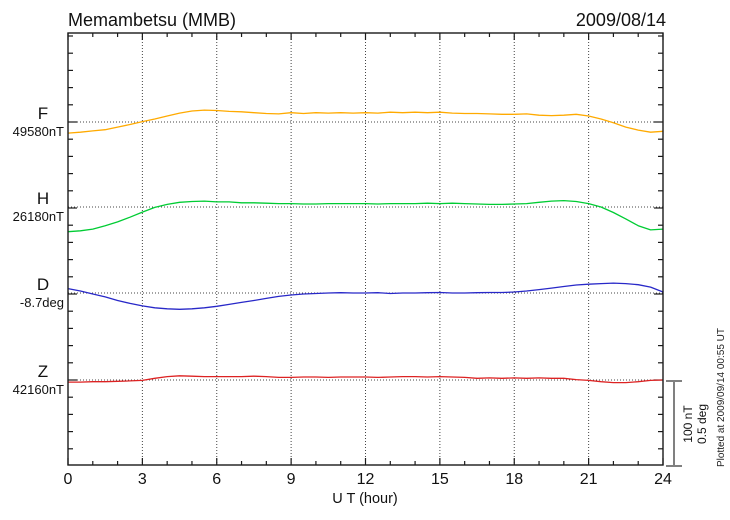  Describe the element at coordinates (291, 479) in the screenshot. I see `x-tick-label-9: 9` at that location.